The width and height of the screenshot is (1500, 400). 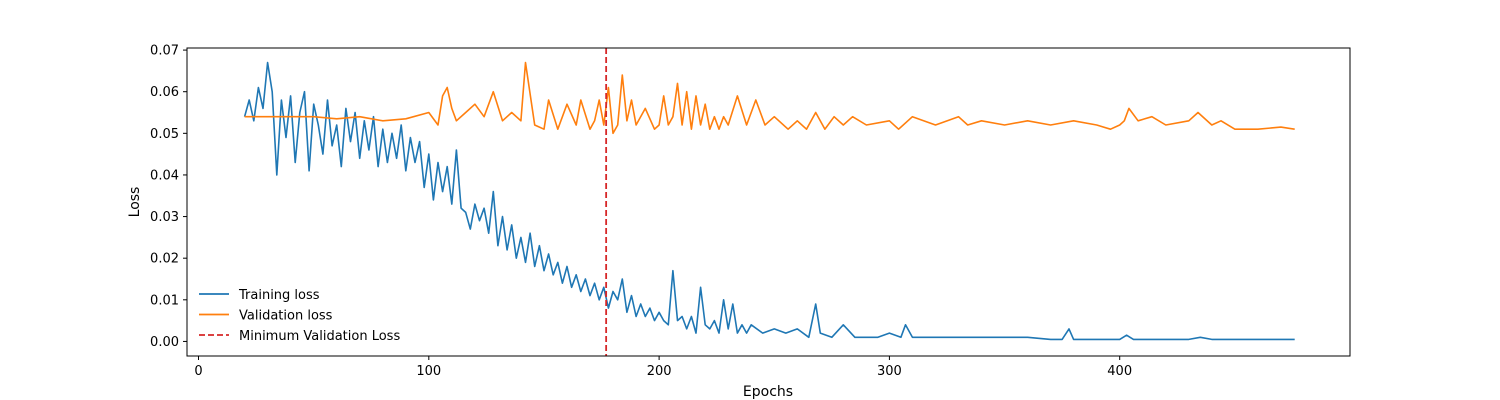 What do you see at coordinates (164, 175) in the screenshot?
I see `y-tick-label: 0.04` at bounding box center [164, 175].